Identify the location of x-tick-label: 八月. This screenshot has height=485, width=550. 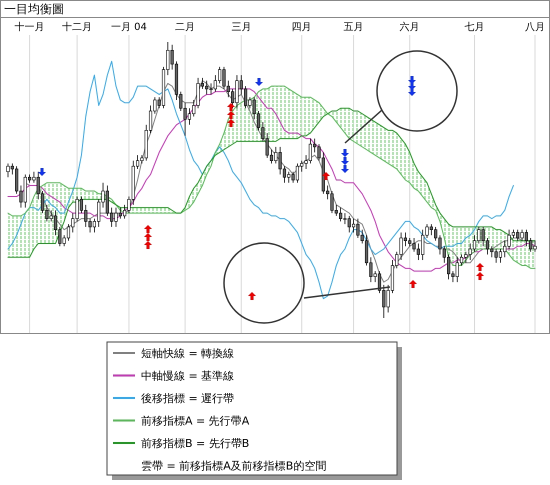
(535, 27).